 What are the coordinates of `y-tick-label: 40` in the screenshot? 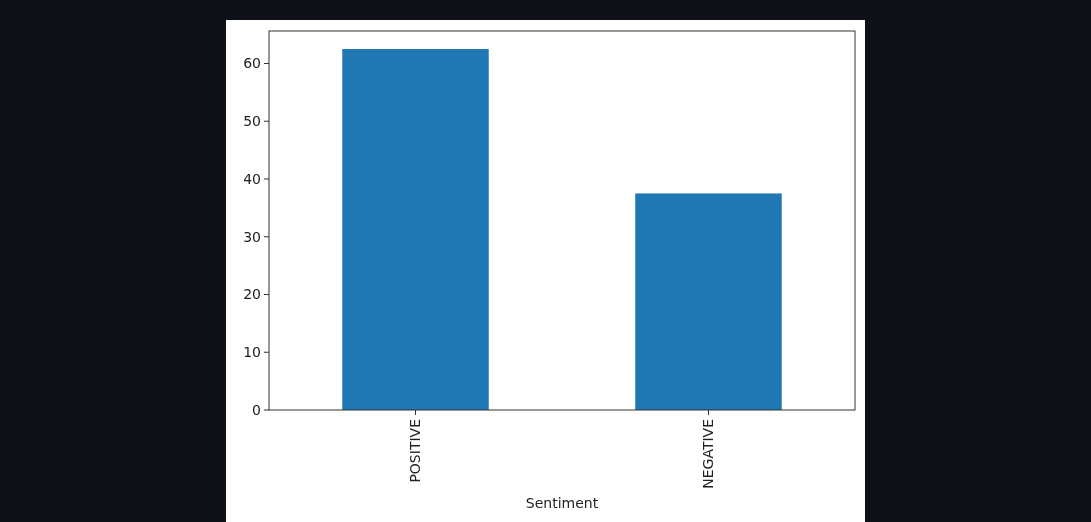 It's located at (252, 178).